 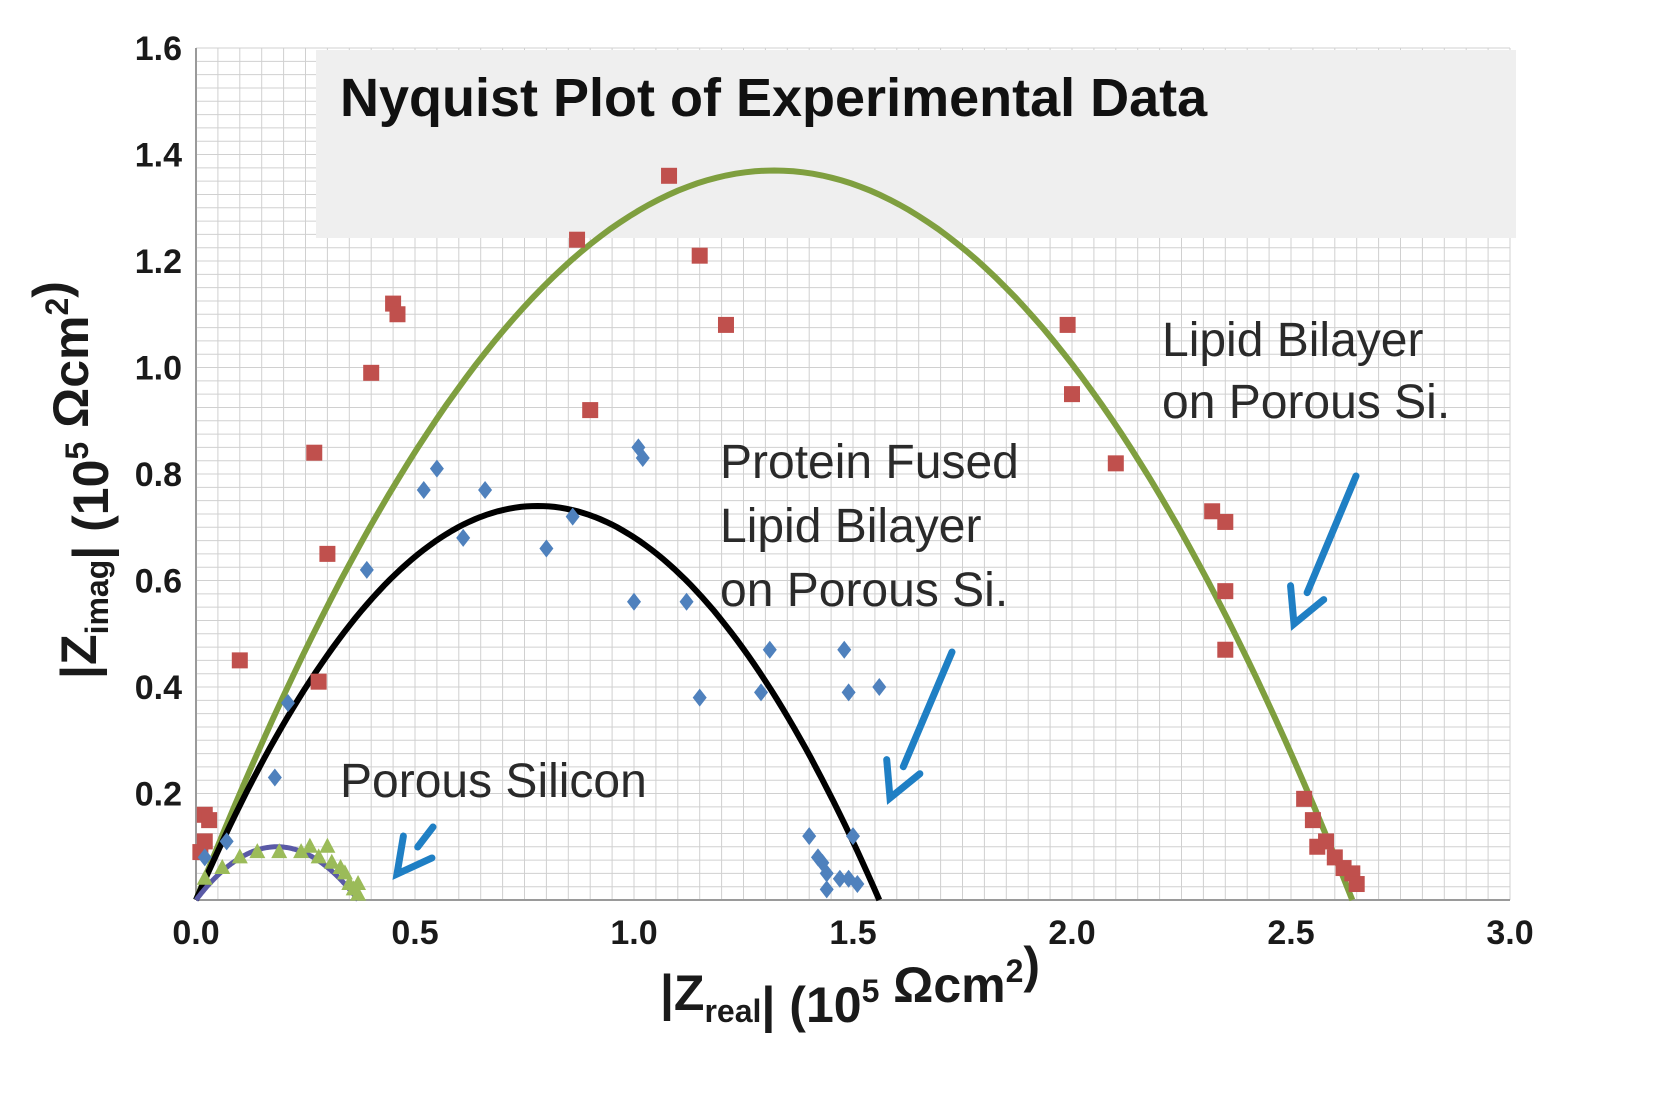 What do you see at coordinates (97, 597) in the screenshot?
I see `axis-title-part: imag` at bounding box center [97, 597].